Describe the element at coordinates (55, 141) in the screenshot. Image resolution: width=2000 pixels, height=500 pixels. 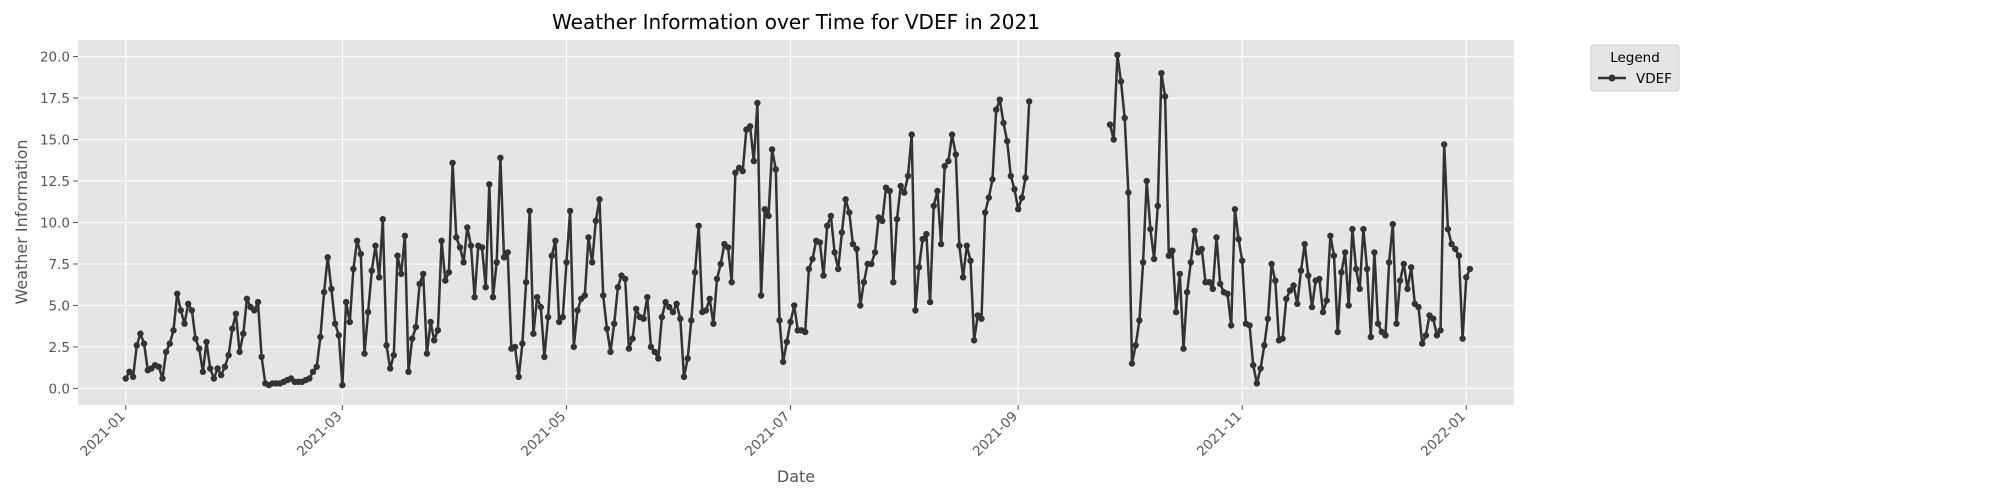
I see `y-tick-label: 15.0` at that location.